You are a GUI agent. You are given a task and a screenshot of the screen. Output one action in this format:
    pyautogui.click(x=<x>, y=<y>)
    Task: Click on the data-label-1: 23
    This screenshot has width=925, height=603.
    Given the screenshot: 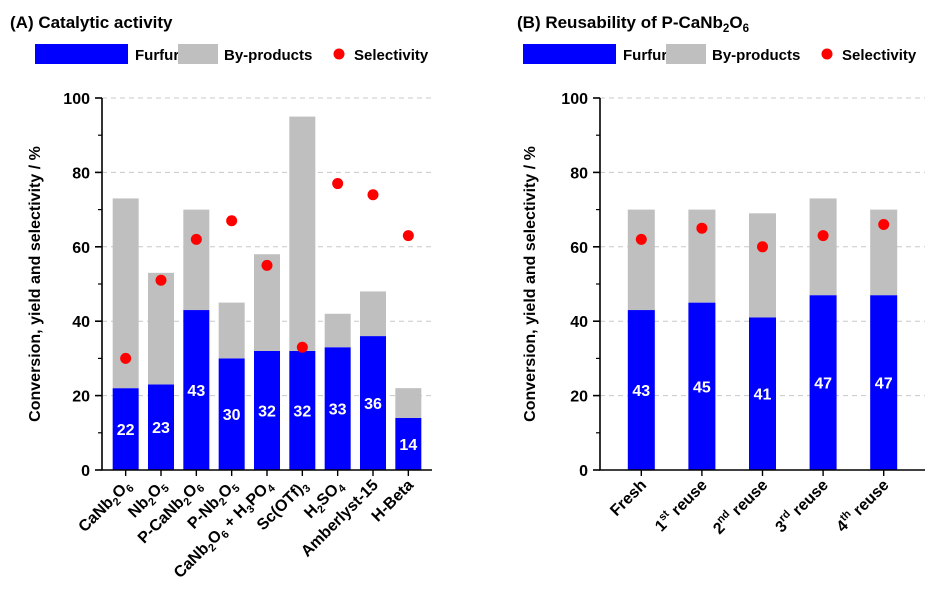 What is the action you would take?
    pyautogui.click(x=161, y=428)
    